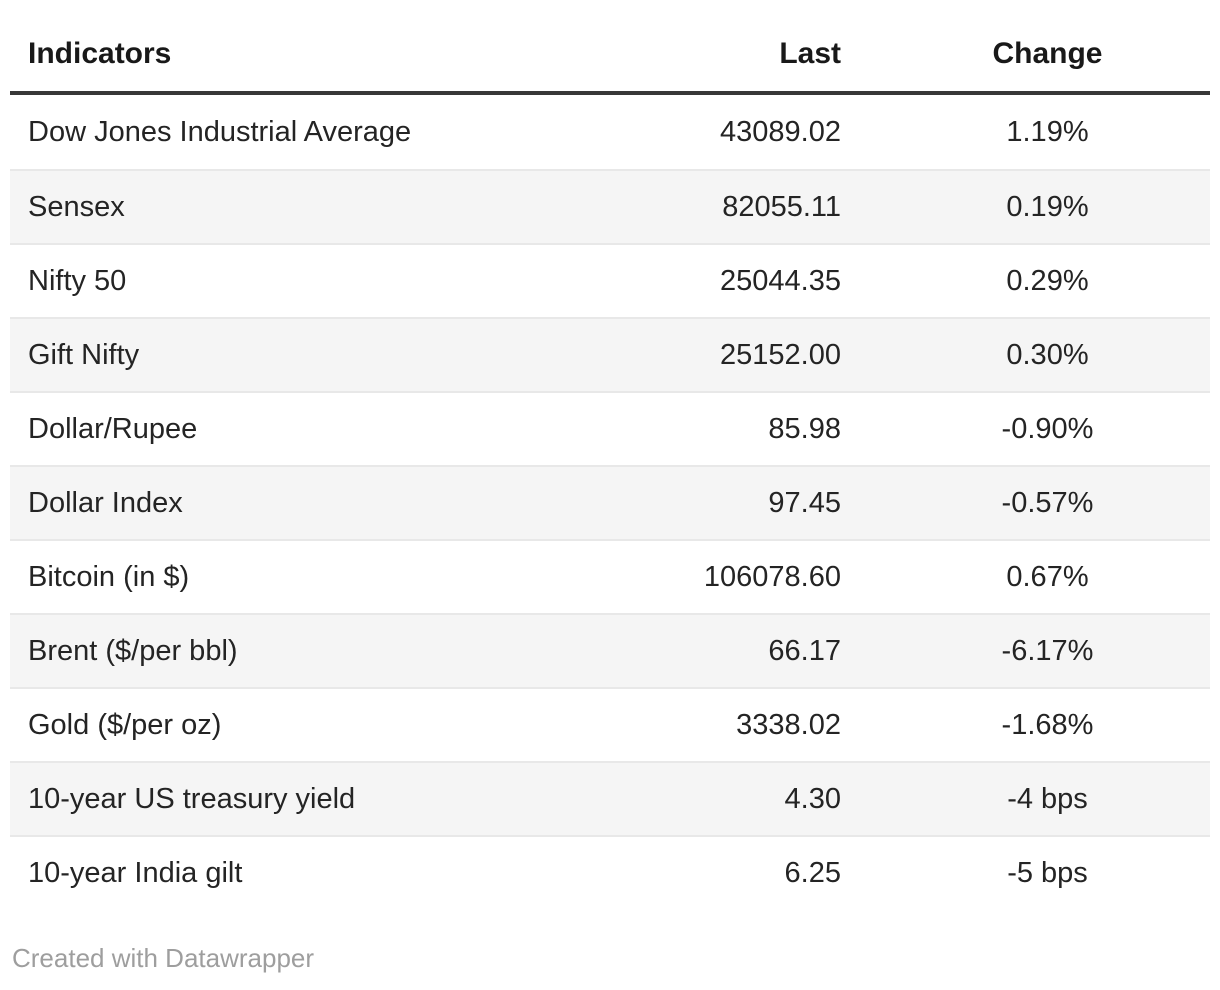 This screenshot has width=1220, height=990. Describe the element at coordinates (804, 502) in the screenshot. I see `last-value-cell: 97.45` at that location.